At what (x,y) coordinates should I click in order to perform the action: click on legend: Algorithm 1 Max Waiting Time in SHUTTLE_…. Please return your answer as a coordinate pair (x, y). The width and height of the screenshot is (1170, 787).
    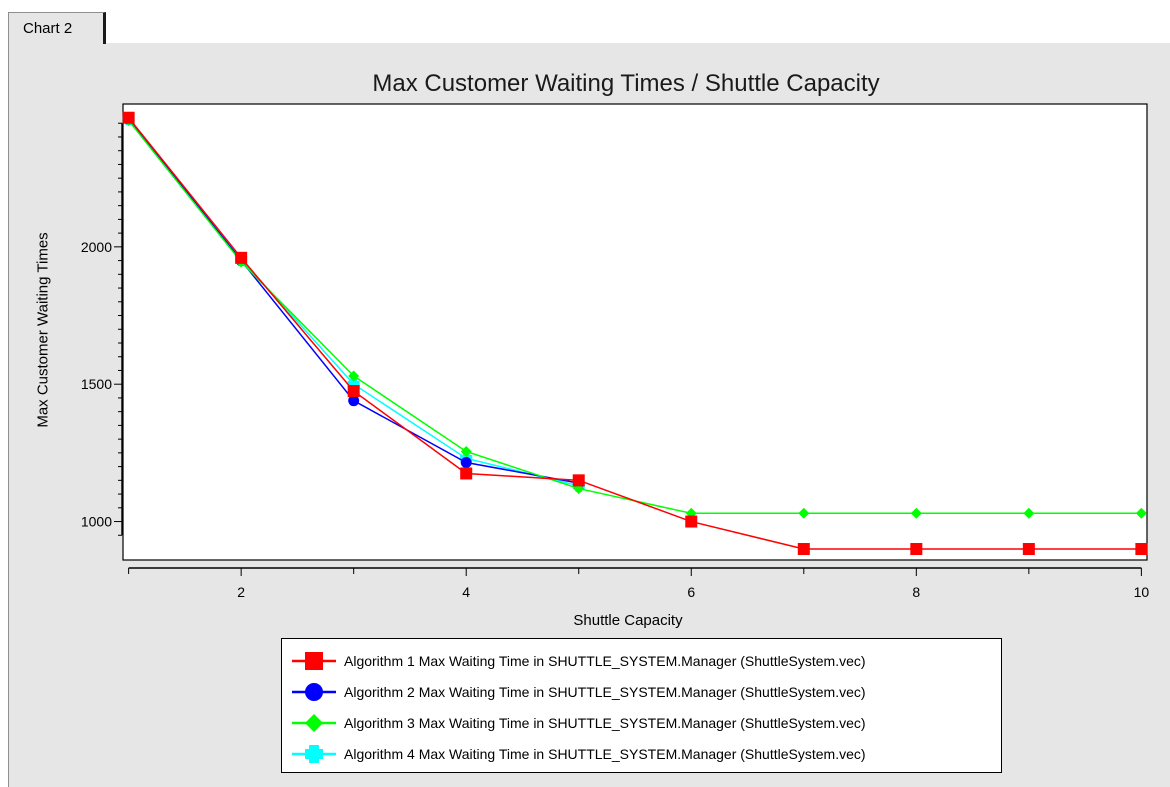
    Looking at the image, I should click on (641, 705).